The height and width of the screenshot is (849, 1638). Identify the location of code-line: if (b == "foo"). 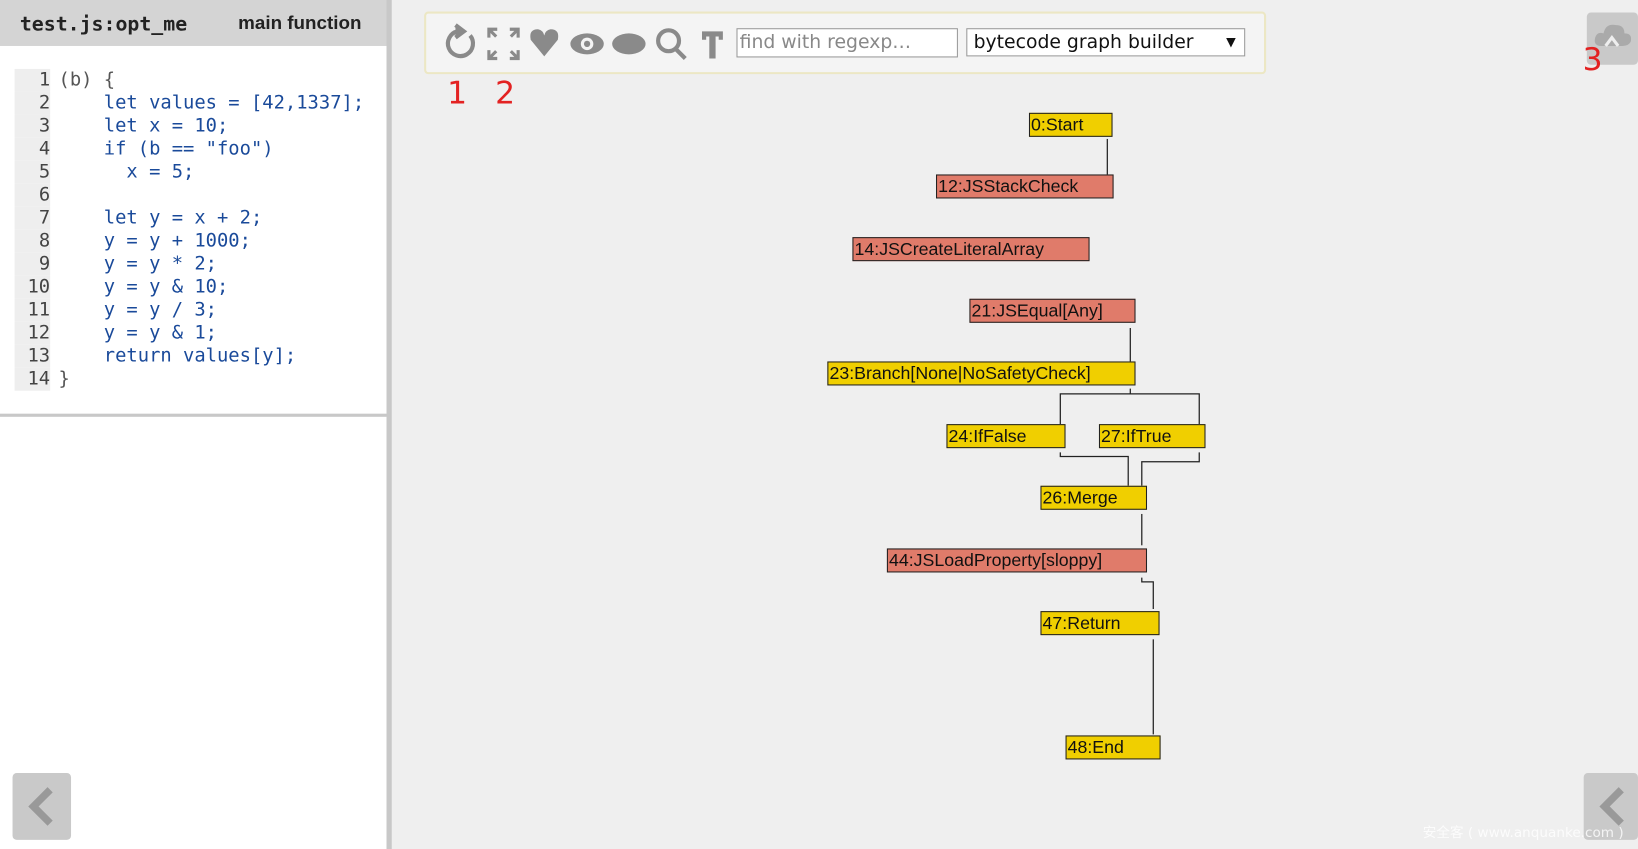
(166, 148).